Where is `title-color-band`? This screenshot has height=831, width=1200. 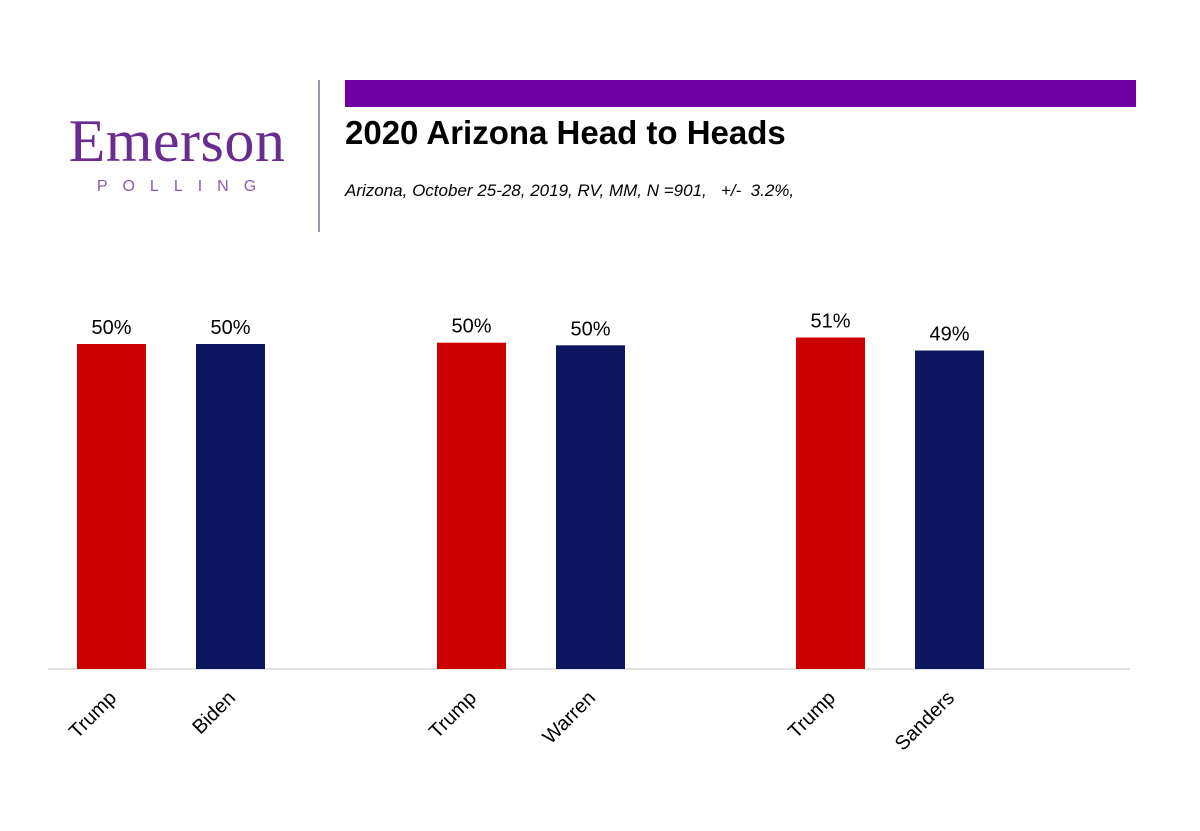 title-color-band is located at coordinates (740, 93).